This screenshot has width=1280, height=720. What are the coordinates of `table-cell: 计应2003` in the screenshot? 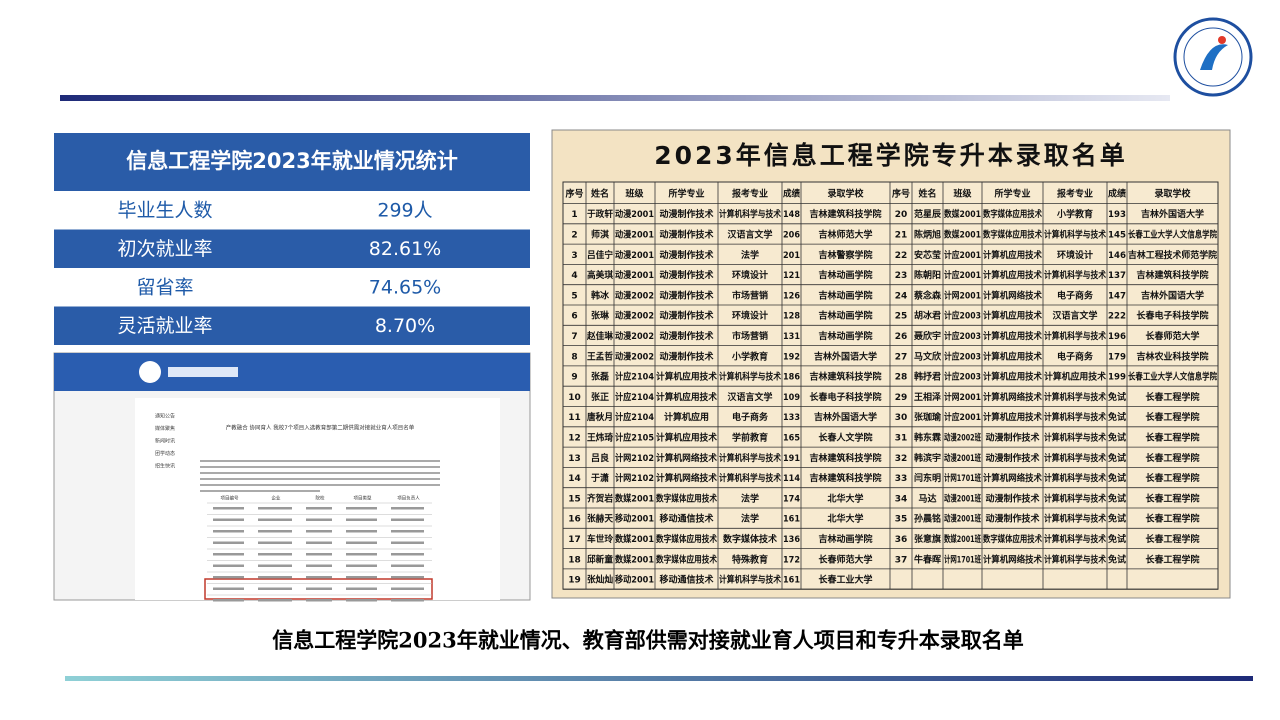 It's located at (962, 377).